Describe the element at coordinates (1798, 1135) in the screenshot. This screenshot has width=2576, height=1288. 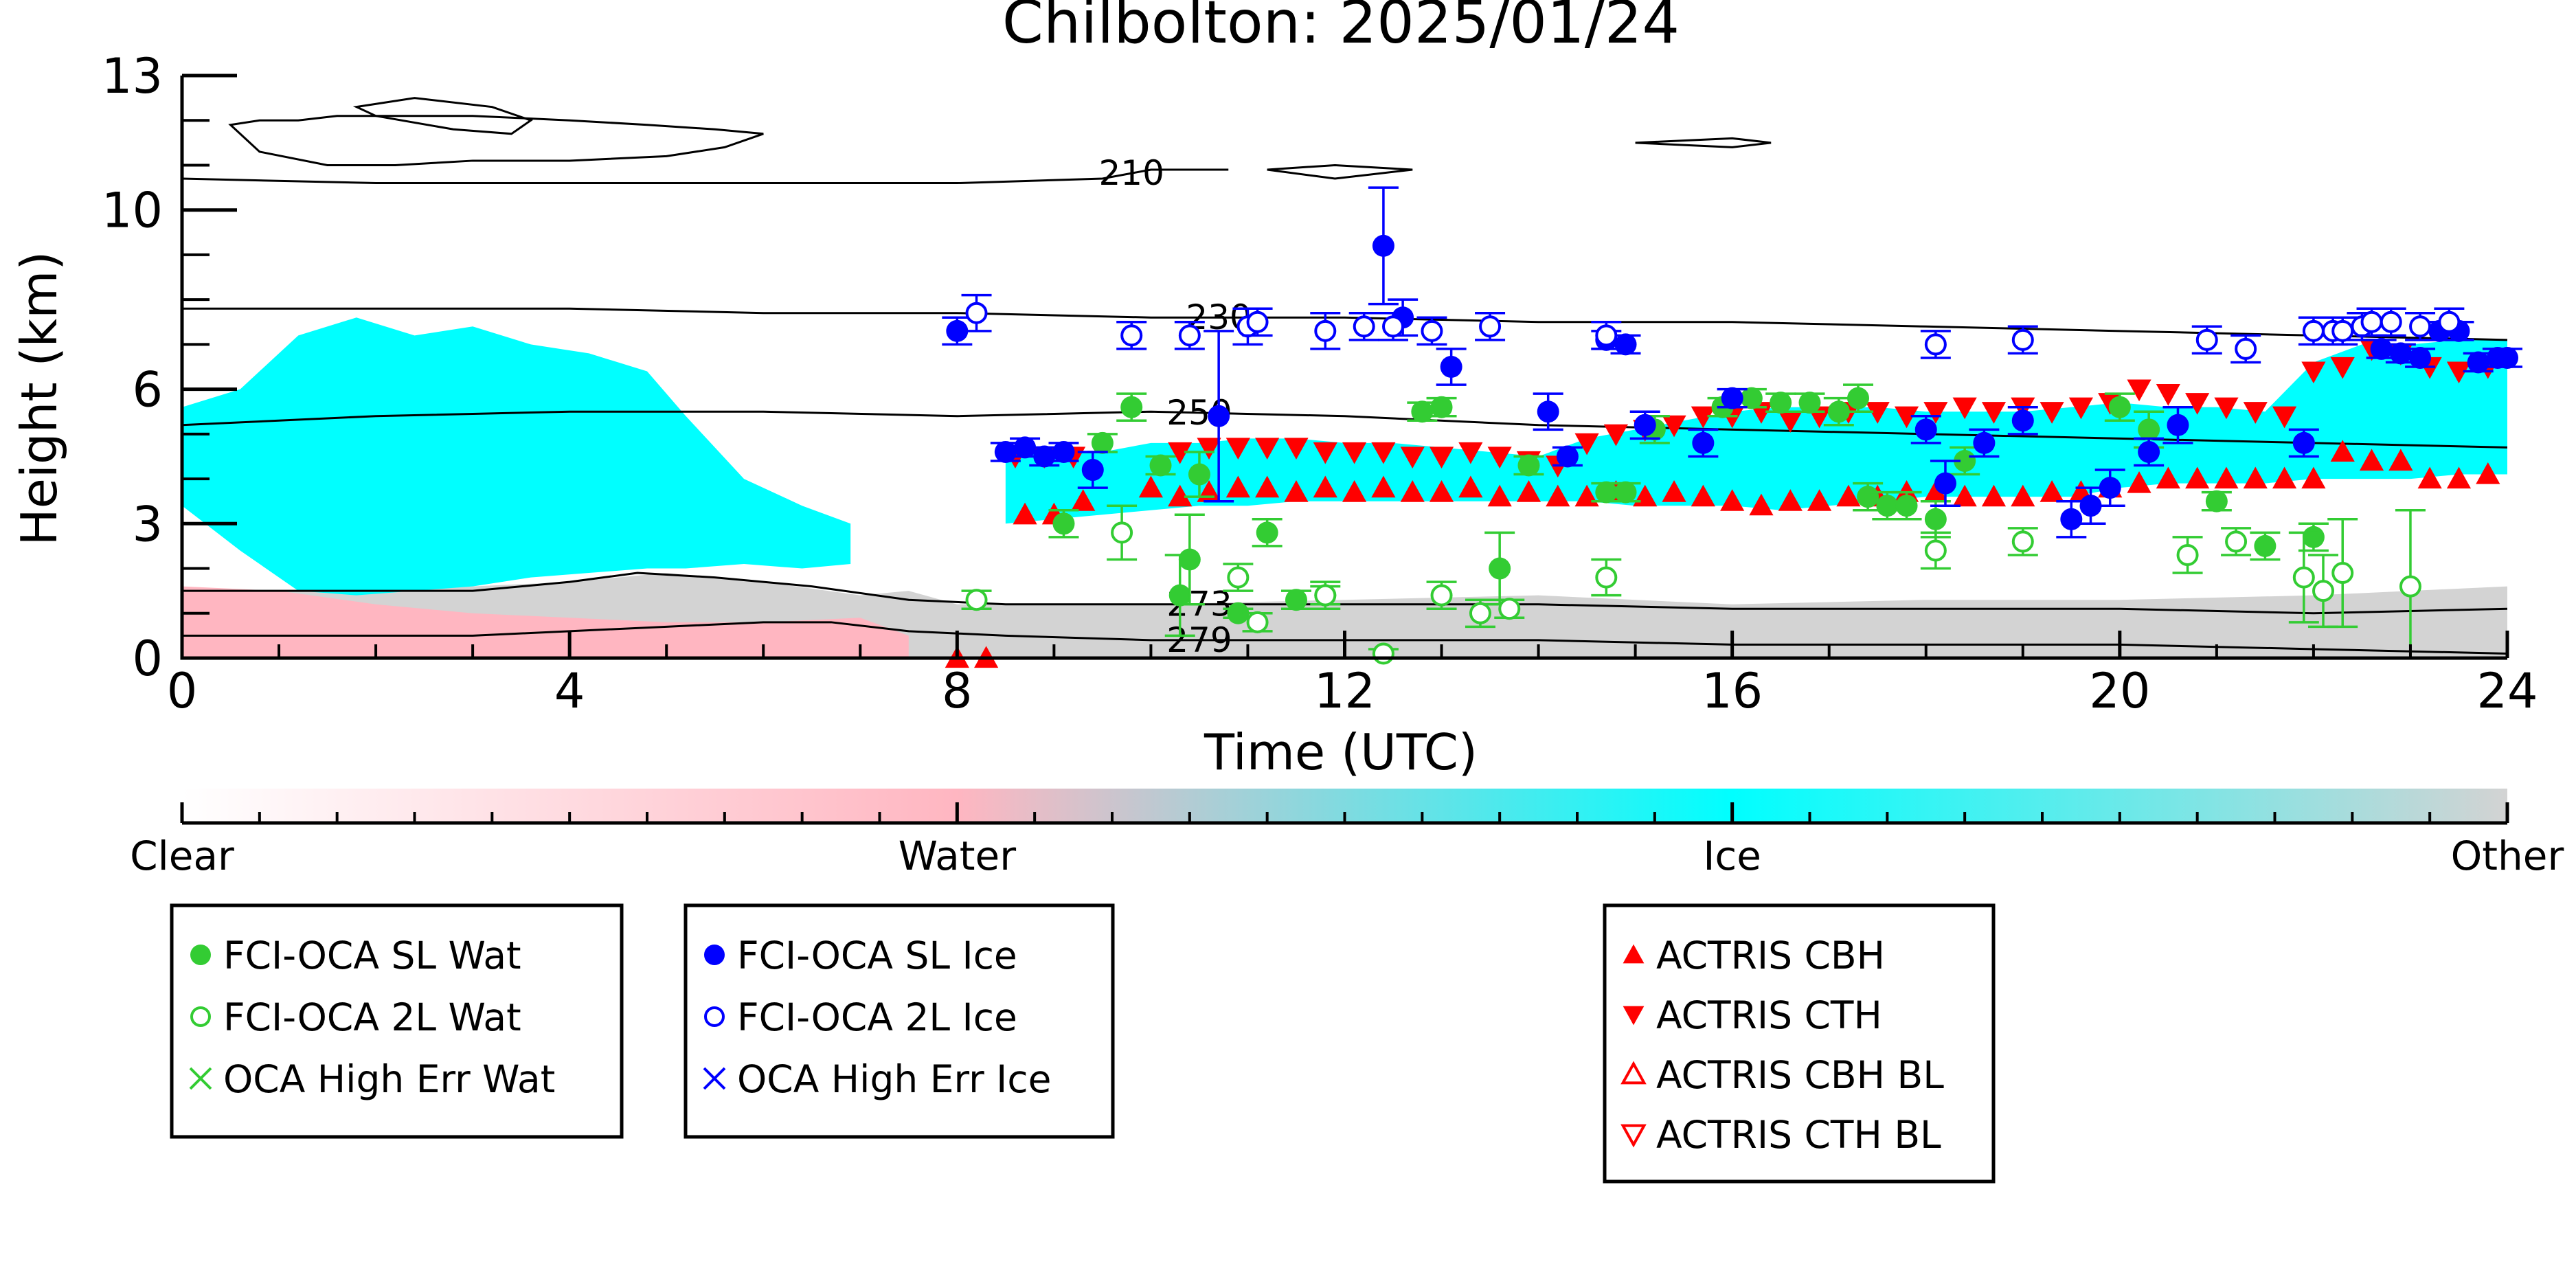
I see `legend-label-actris-cth-bl: ACTRIS CTH BL` at that location.